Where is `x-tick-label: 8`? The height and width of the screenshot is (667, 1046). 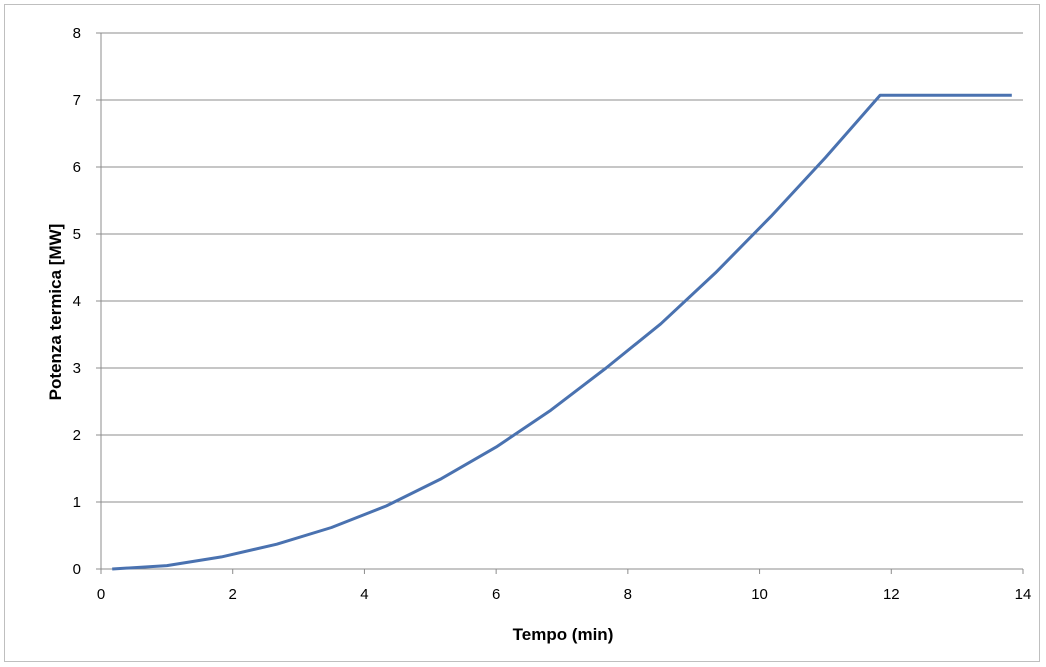 x-tick-label: 8 is located at coordinates (628, 594).